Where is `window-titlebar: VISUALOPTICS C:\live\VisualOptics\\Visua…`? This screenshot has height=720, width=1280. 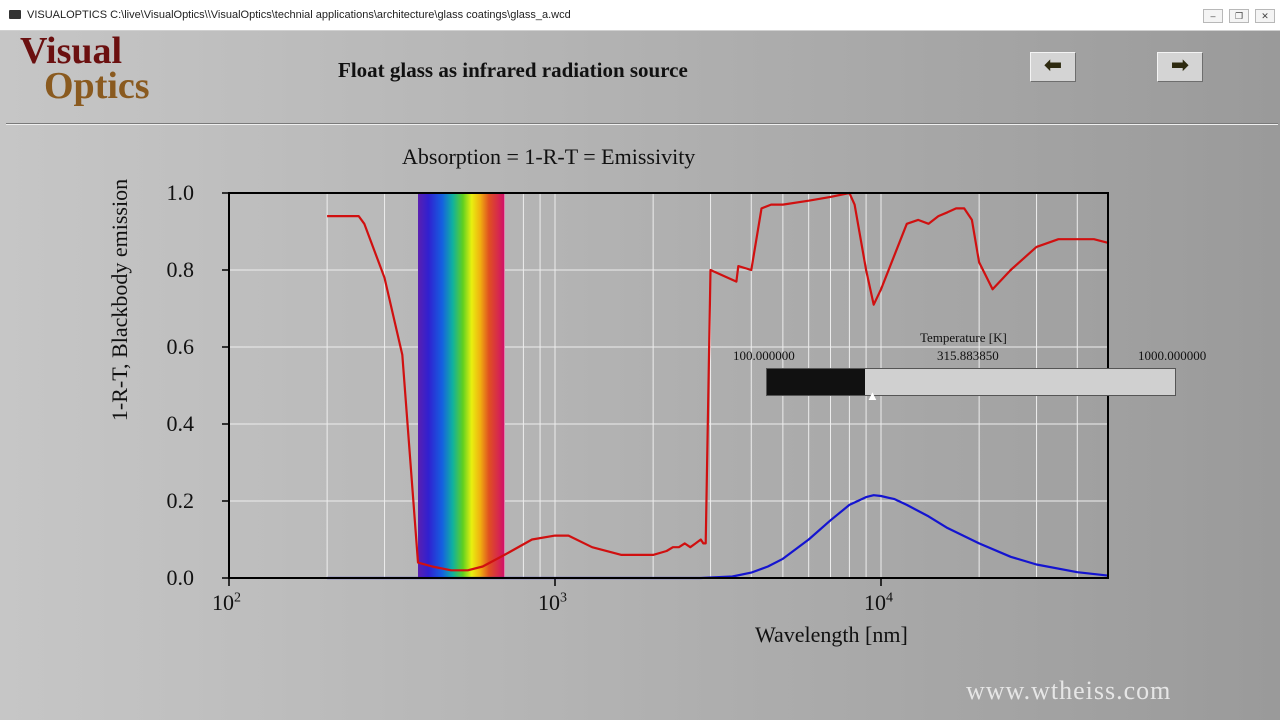 window-titlebar: VISUALOPTICS C:\live\VisualOptics\\Visua… is located at coordinates (640, 15).